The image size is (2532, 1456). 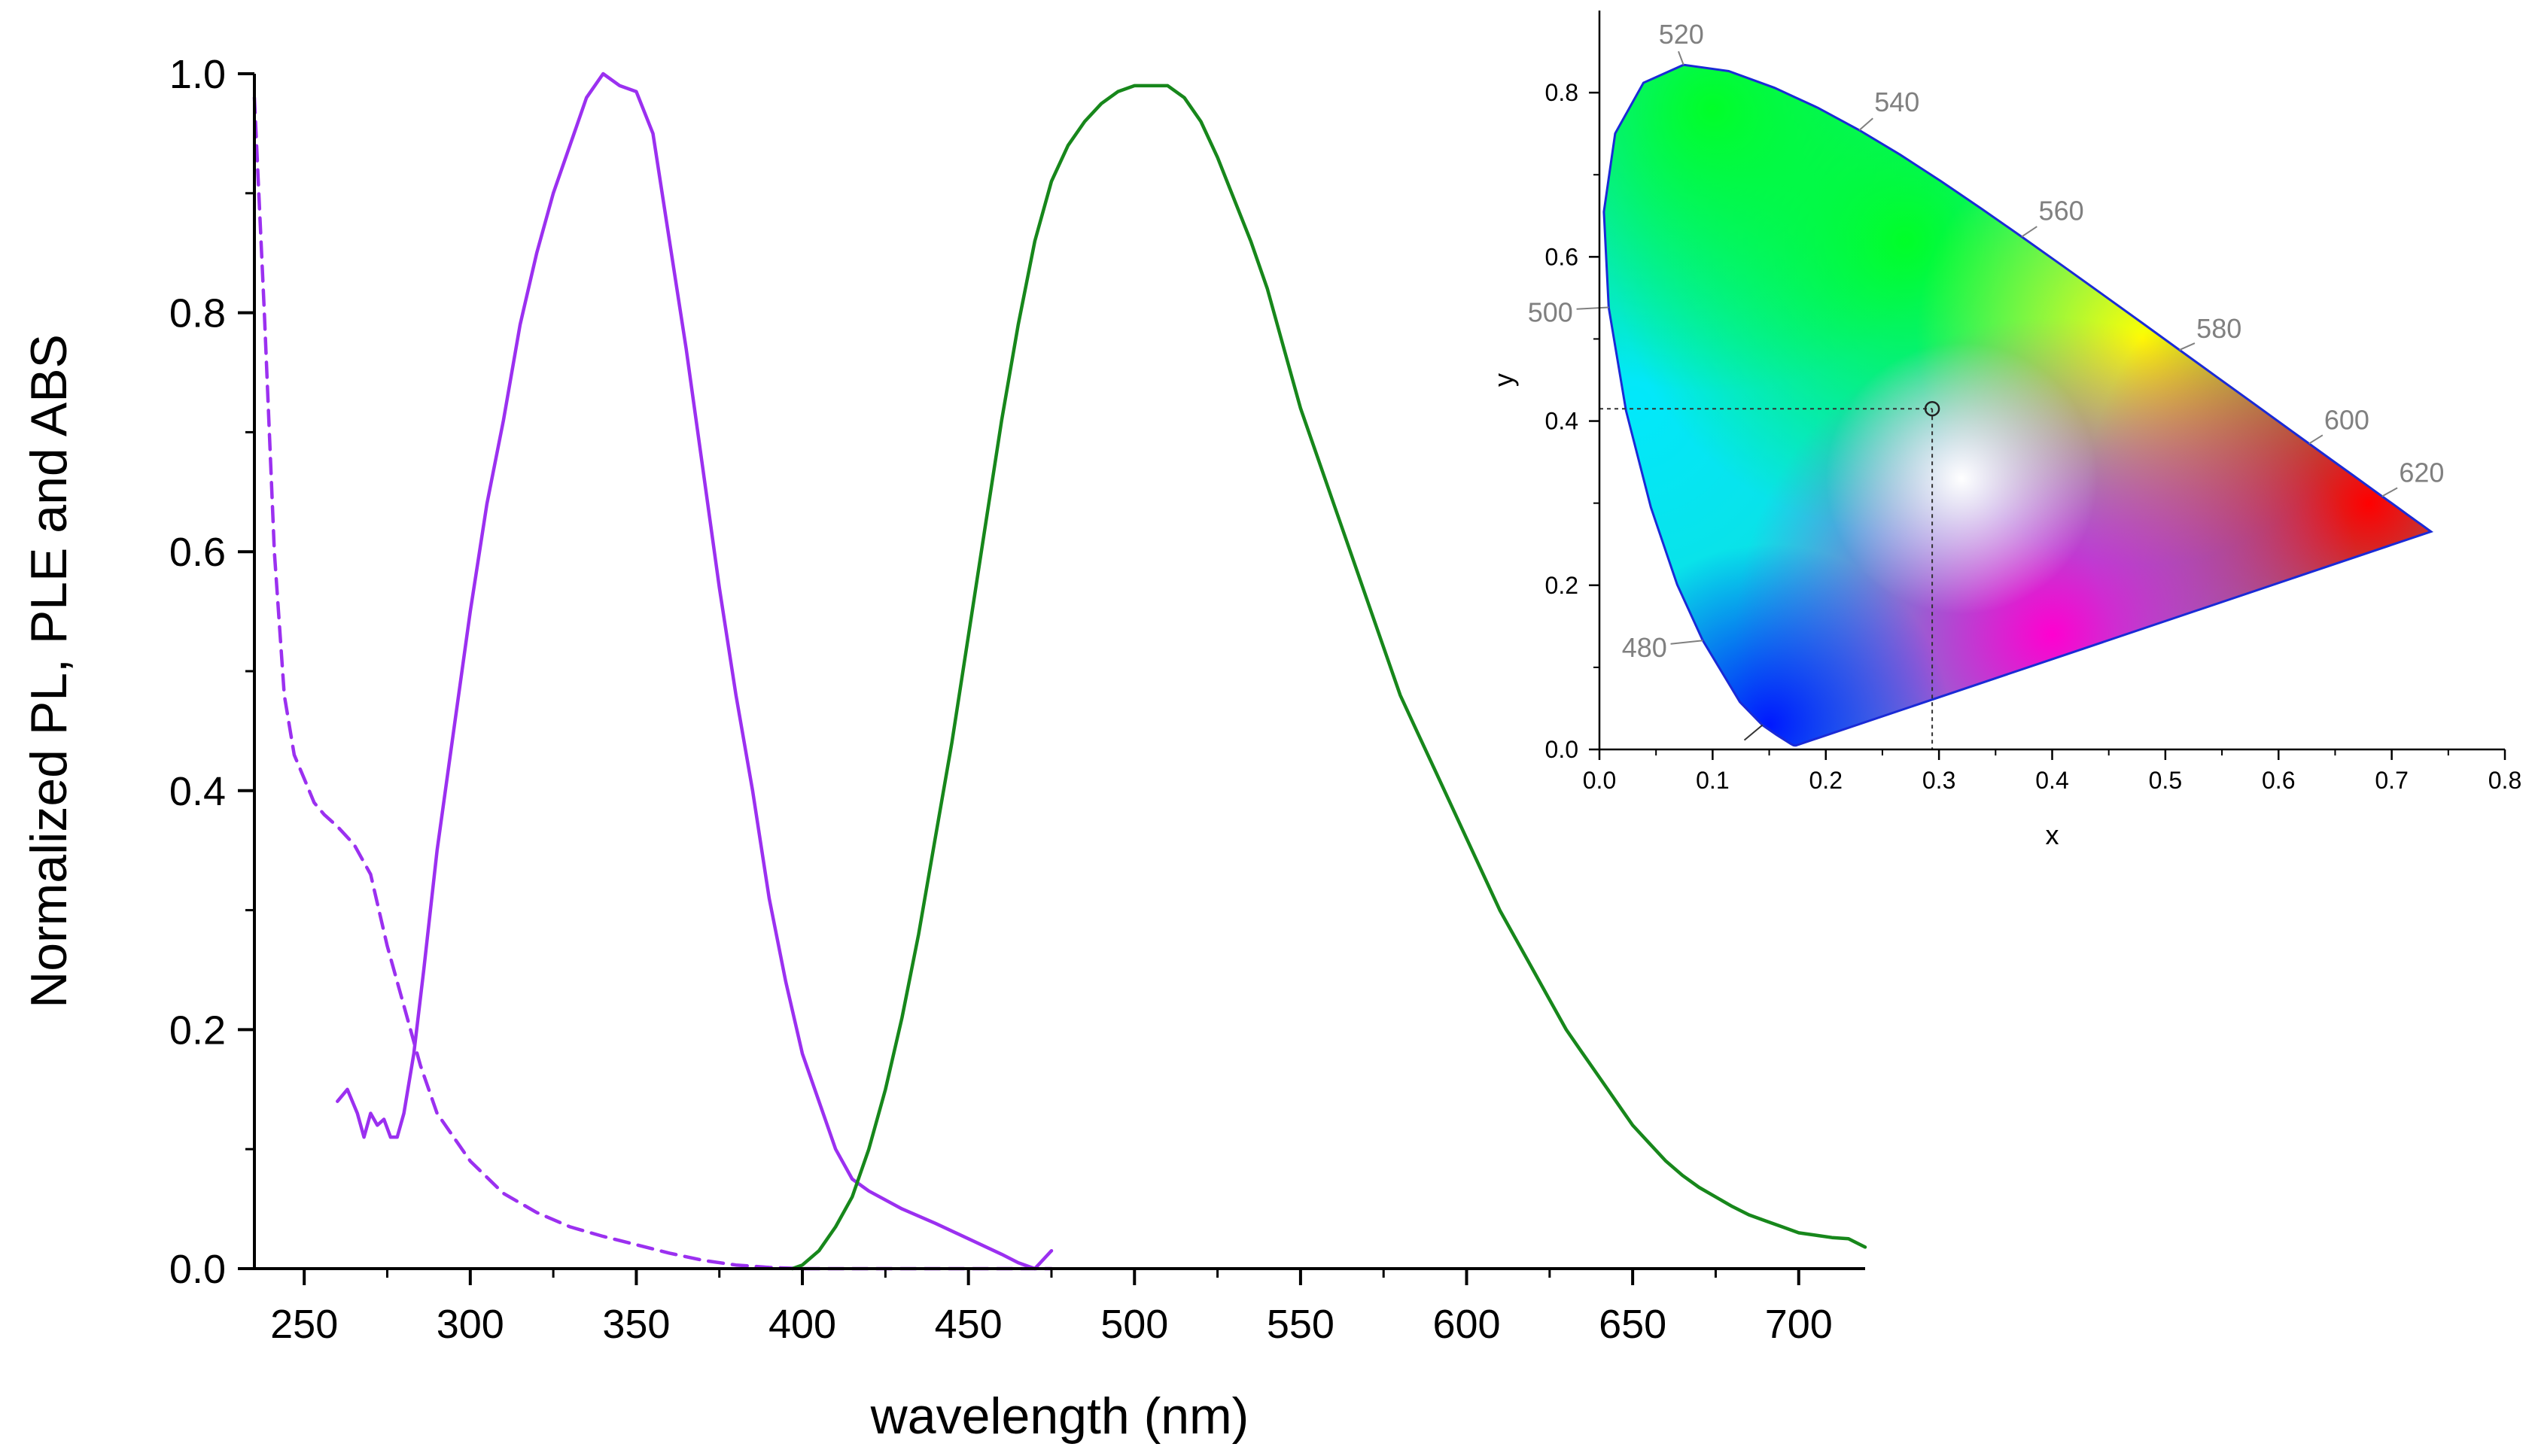 I want to click on y-tick-label: 0.4, so click(x=197, y=791).